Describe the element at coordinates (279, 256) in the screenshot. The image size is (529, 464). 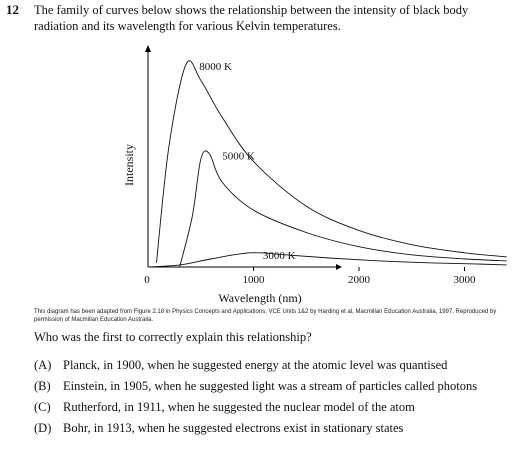
I see `series-label: 3000 K` at that location.